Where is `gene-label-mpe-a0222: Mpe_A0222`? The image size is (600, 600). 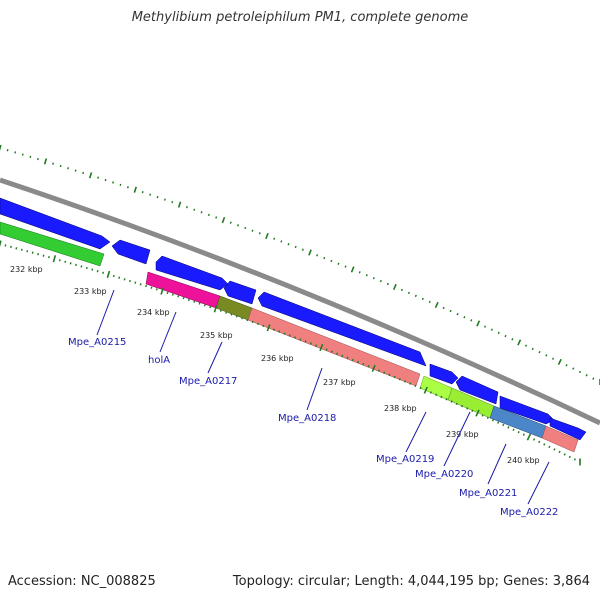
gene-label-mpe-a0222: Mpe_A0222 is located at coordinates (529, 512).